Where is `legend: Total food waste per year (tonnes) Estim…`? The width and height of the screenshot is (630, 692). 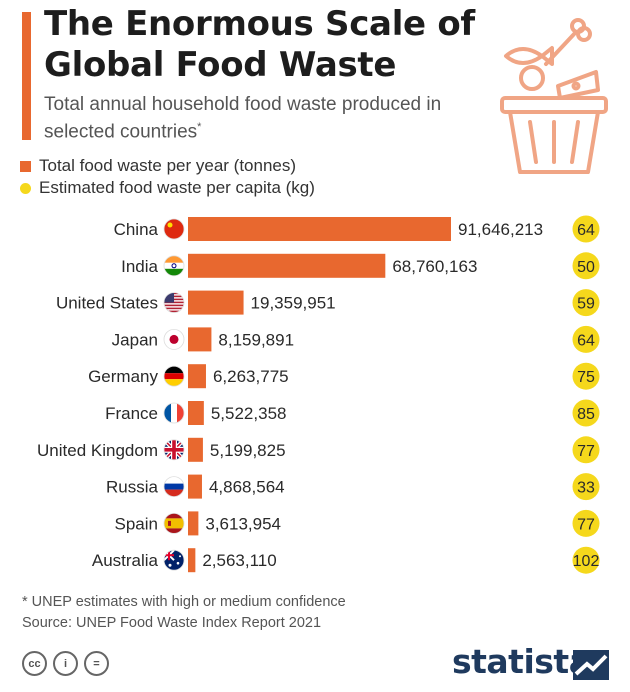 legend: Total food waste per year (tonnes) Estim… is located at coordinates (167, 177).